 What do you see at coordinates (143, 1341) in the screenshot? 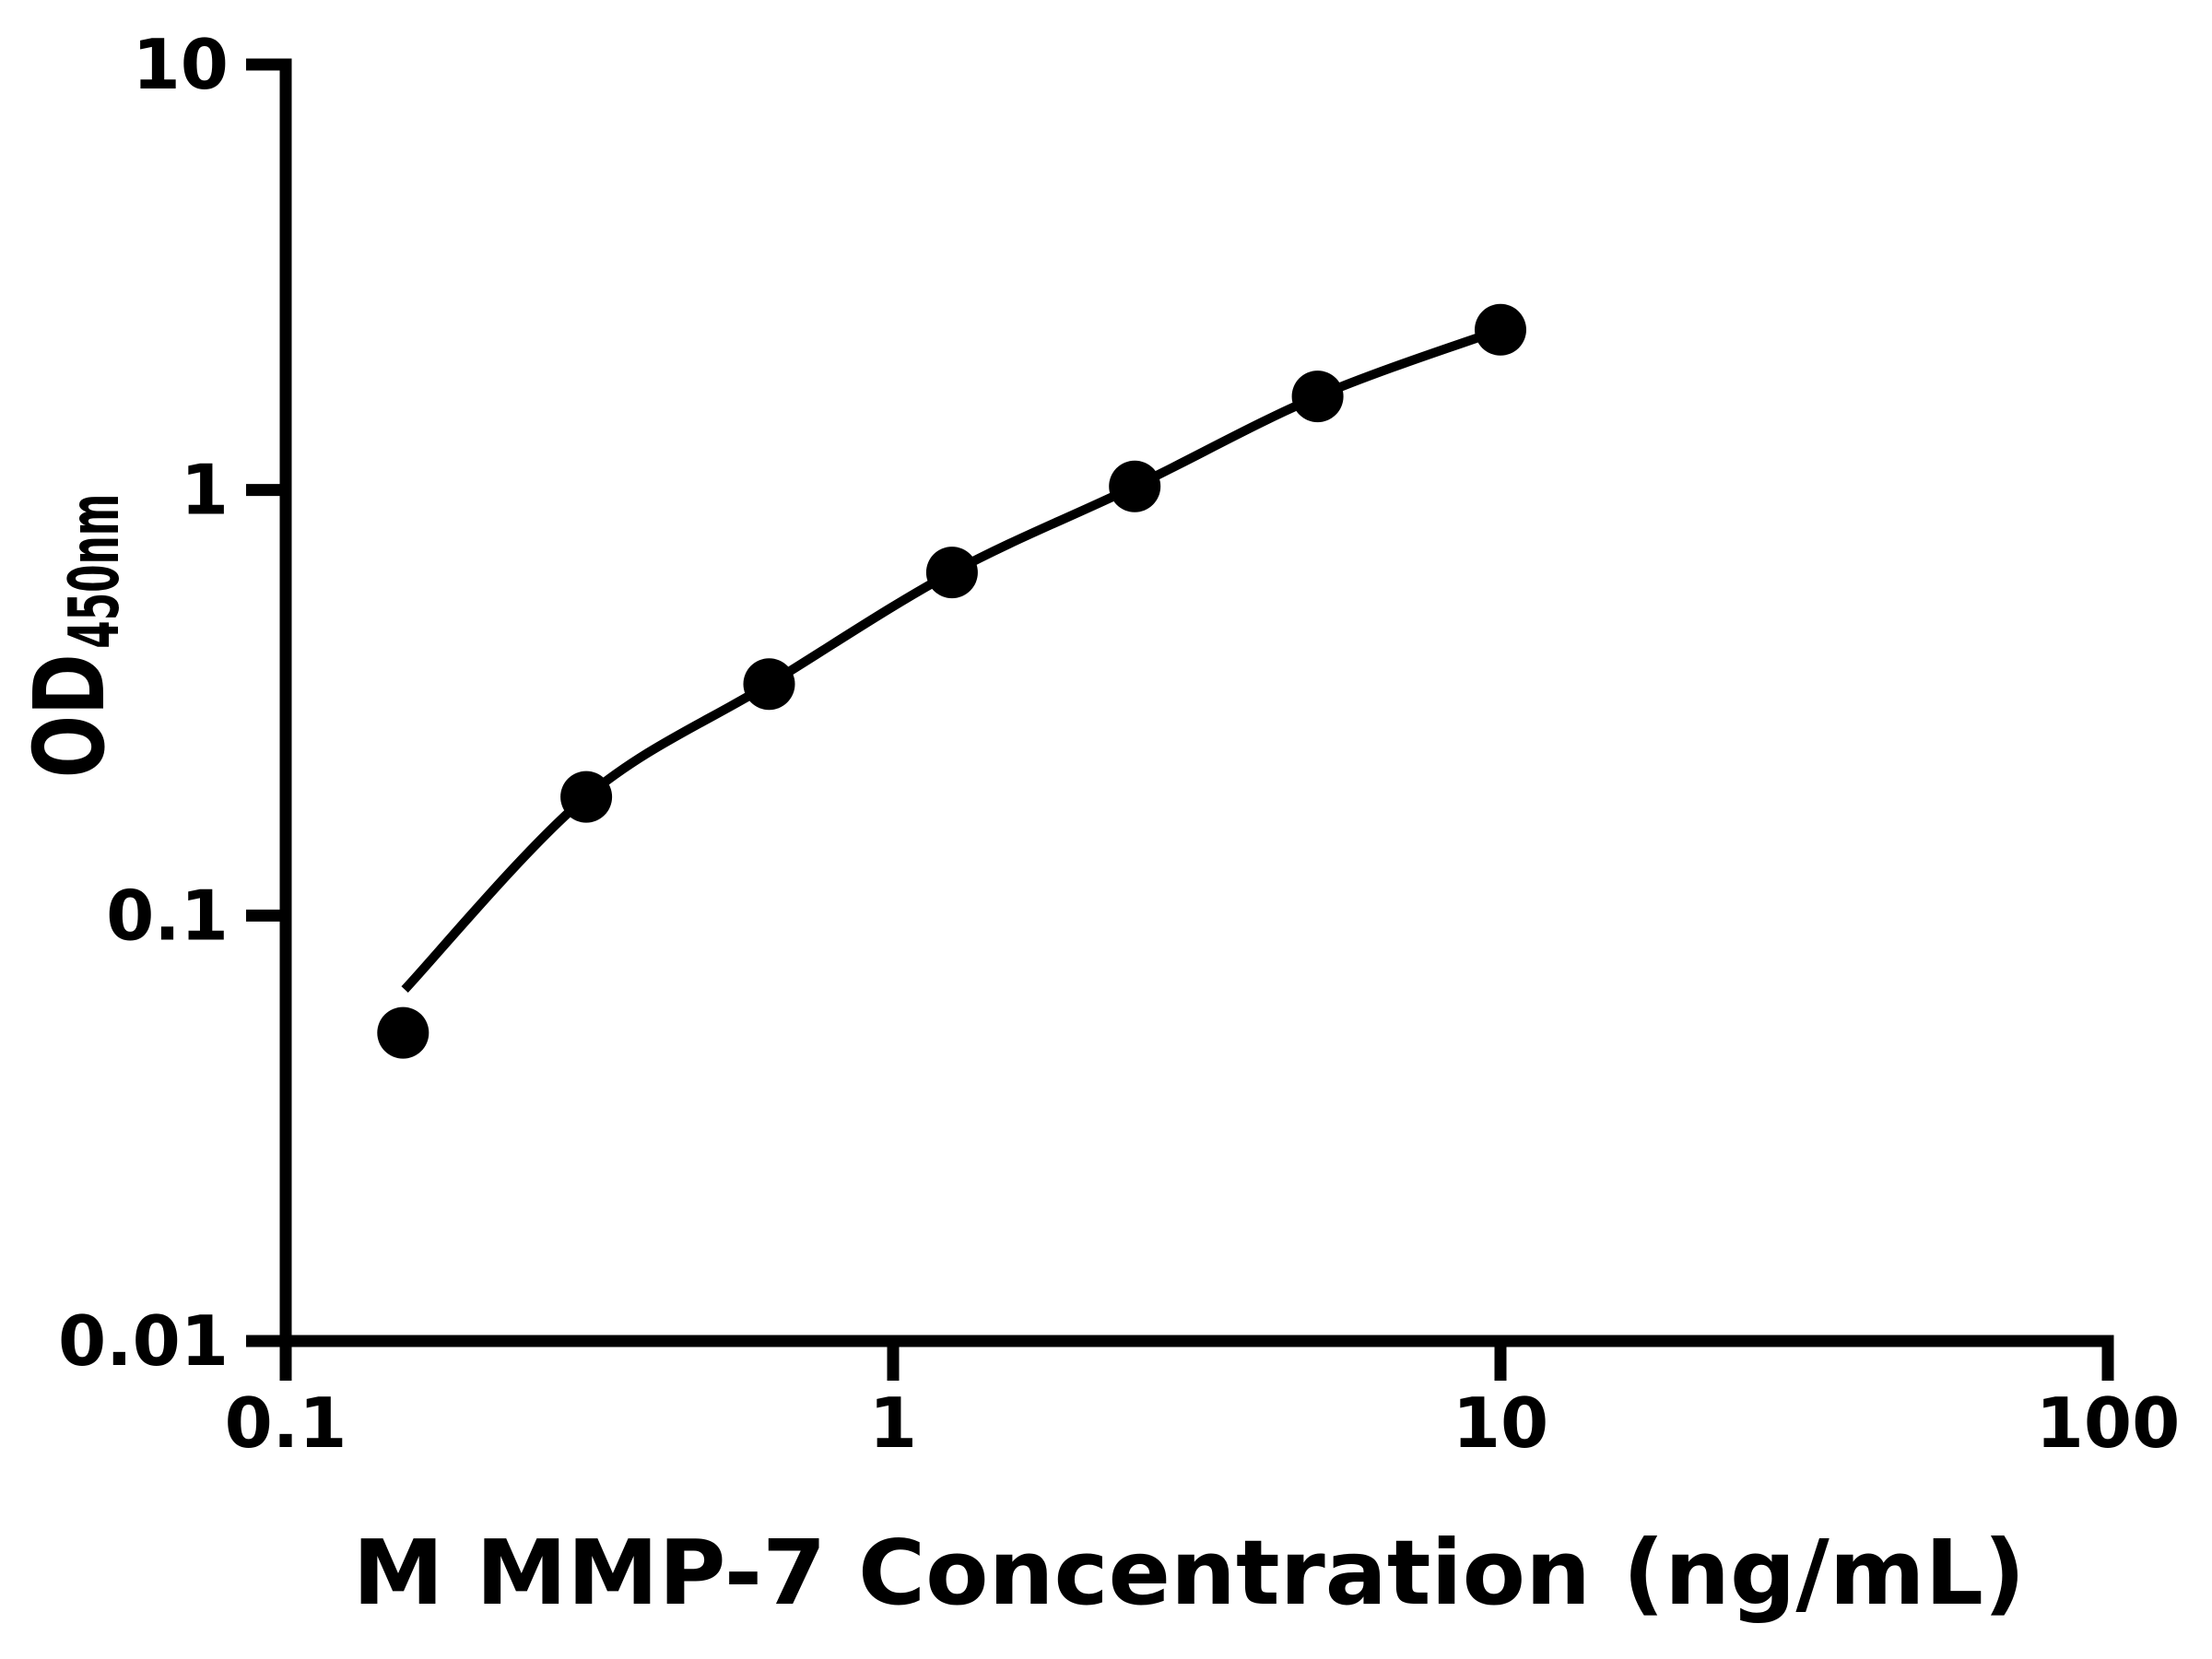
I see `y-tick-label: 0.01` at bounding box center [143, 1341].